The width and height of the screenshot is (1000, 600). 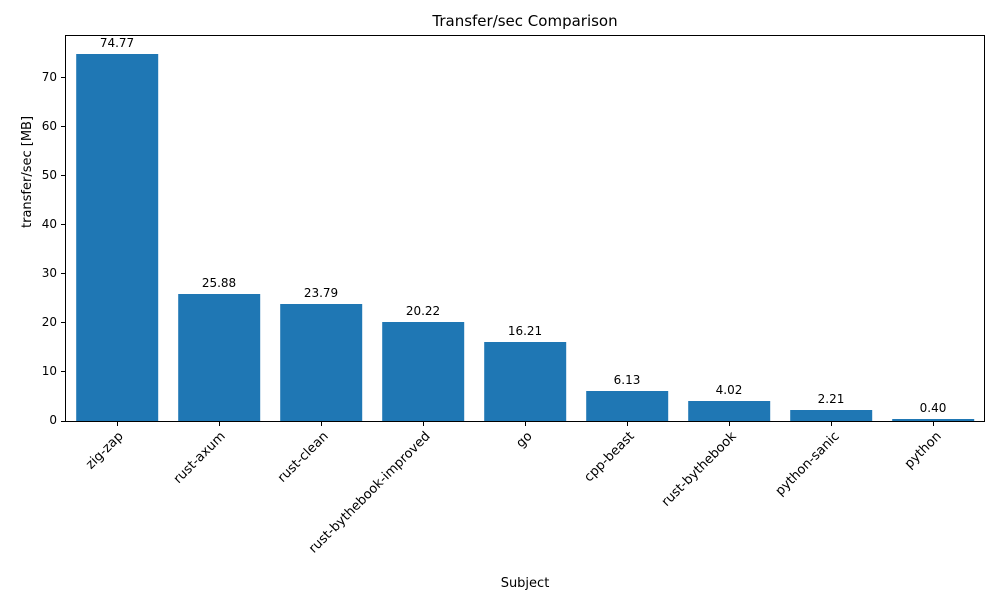 I want to click on bar-slot: 16.21, so click(x=525, y=228).